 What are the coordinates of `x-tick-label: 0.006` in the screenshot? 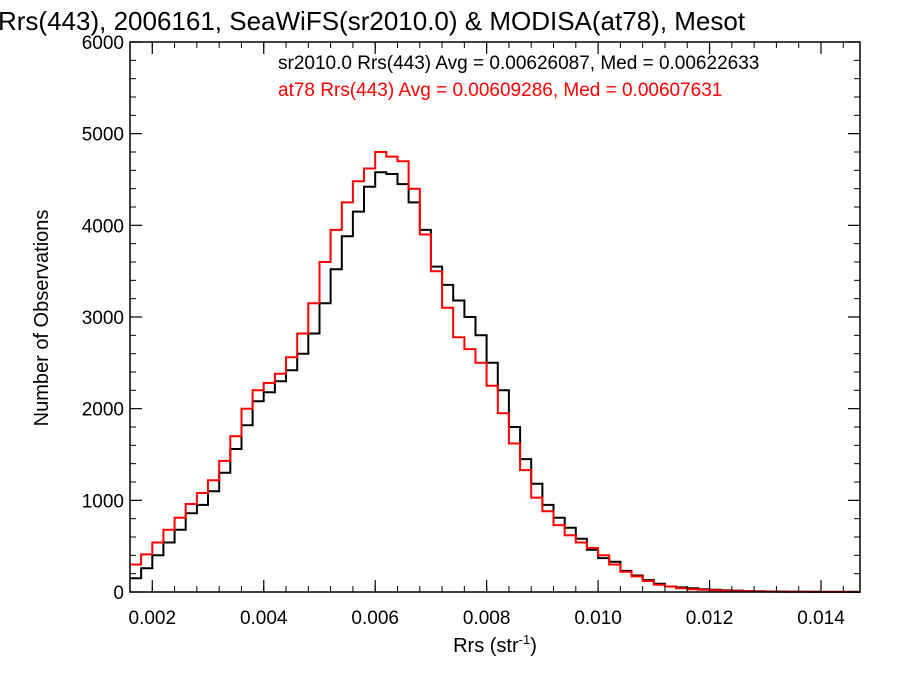 It's located at (375, 618).